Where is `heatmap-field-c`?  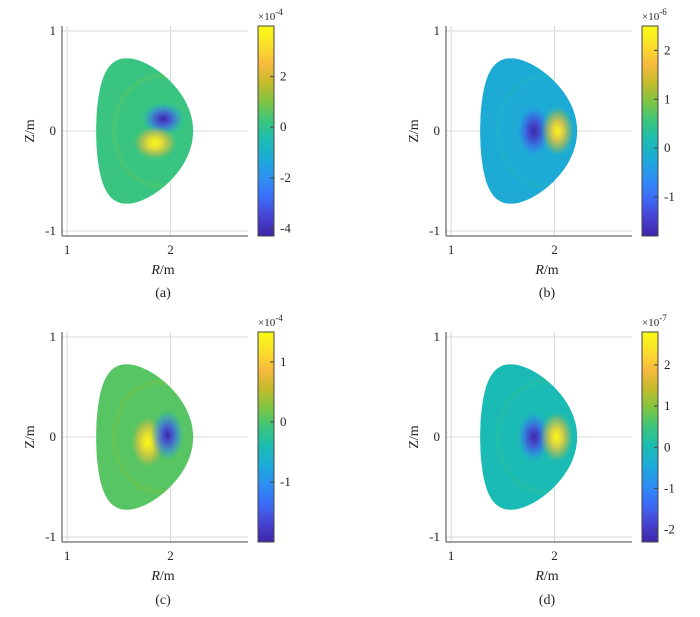 heatmap-field-c is located at coordinates (145, 437).